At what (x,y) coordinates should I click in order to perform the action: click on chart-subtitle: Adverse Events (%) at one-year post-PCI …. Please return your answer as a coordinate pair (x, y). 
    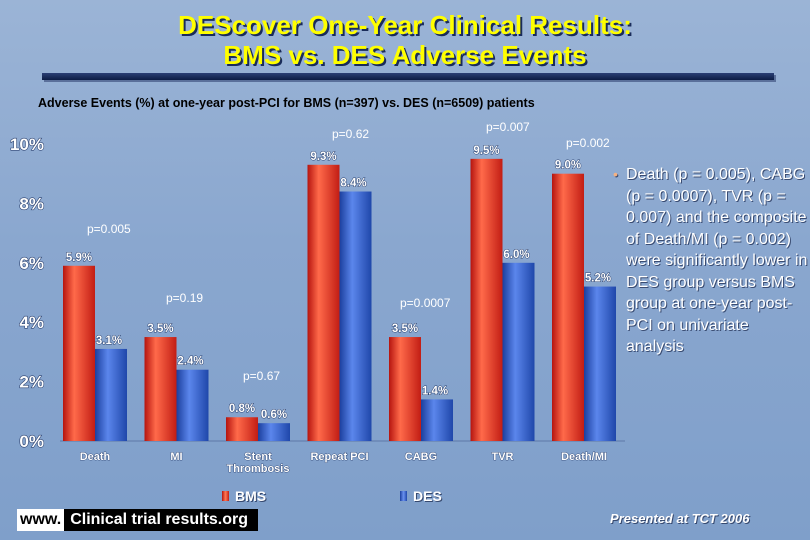
    Looking at the image, I should click on (286, 103).